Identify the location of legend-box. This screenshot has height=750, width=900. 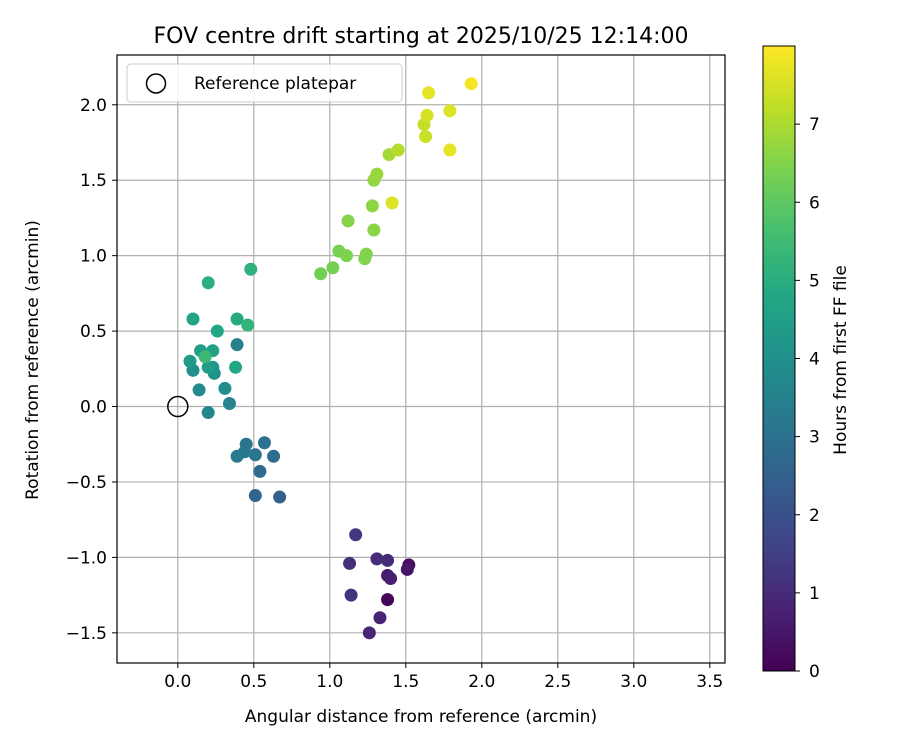
(264, 83).